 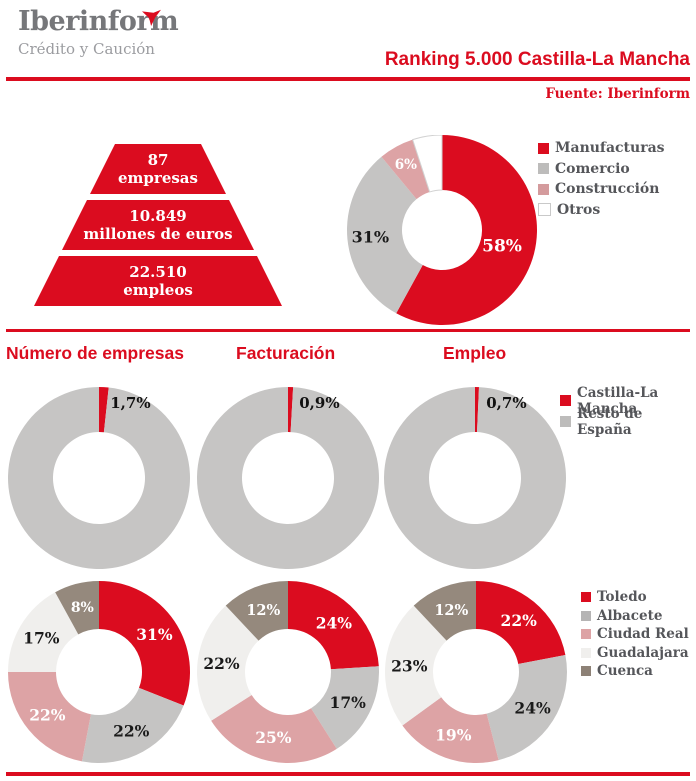 I want to click on facturacion-share-donut-chart: 0,9%, so click(x=288, y=478).